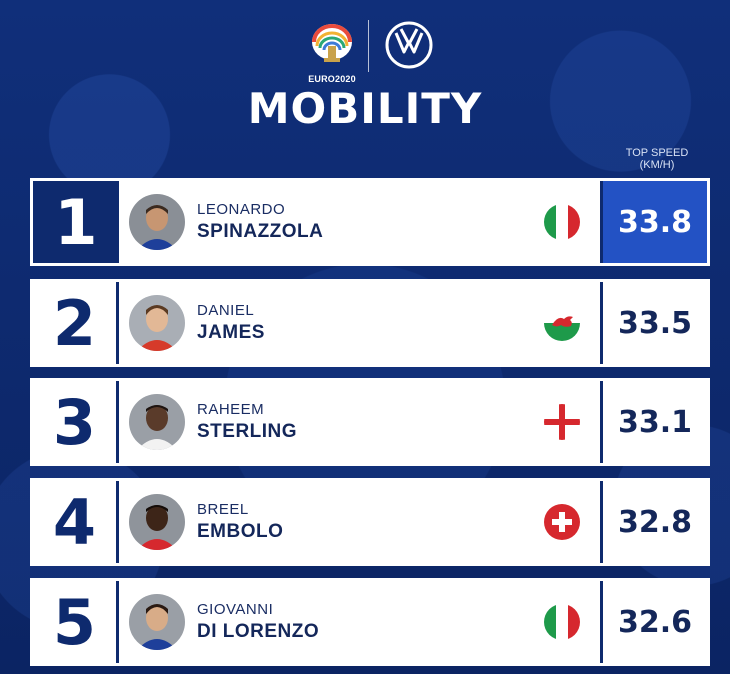 Image resolution: width=730 pixels, height=674 pixels. What do you see at coordinates (365, 108) in the screenshot?
I see `page-title: MOBILITY` at bounding box center [365, 108].